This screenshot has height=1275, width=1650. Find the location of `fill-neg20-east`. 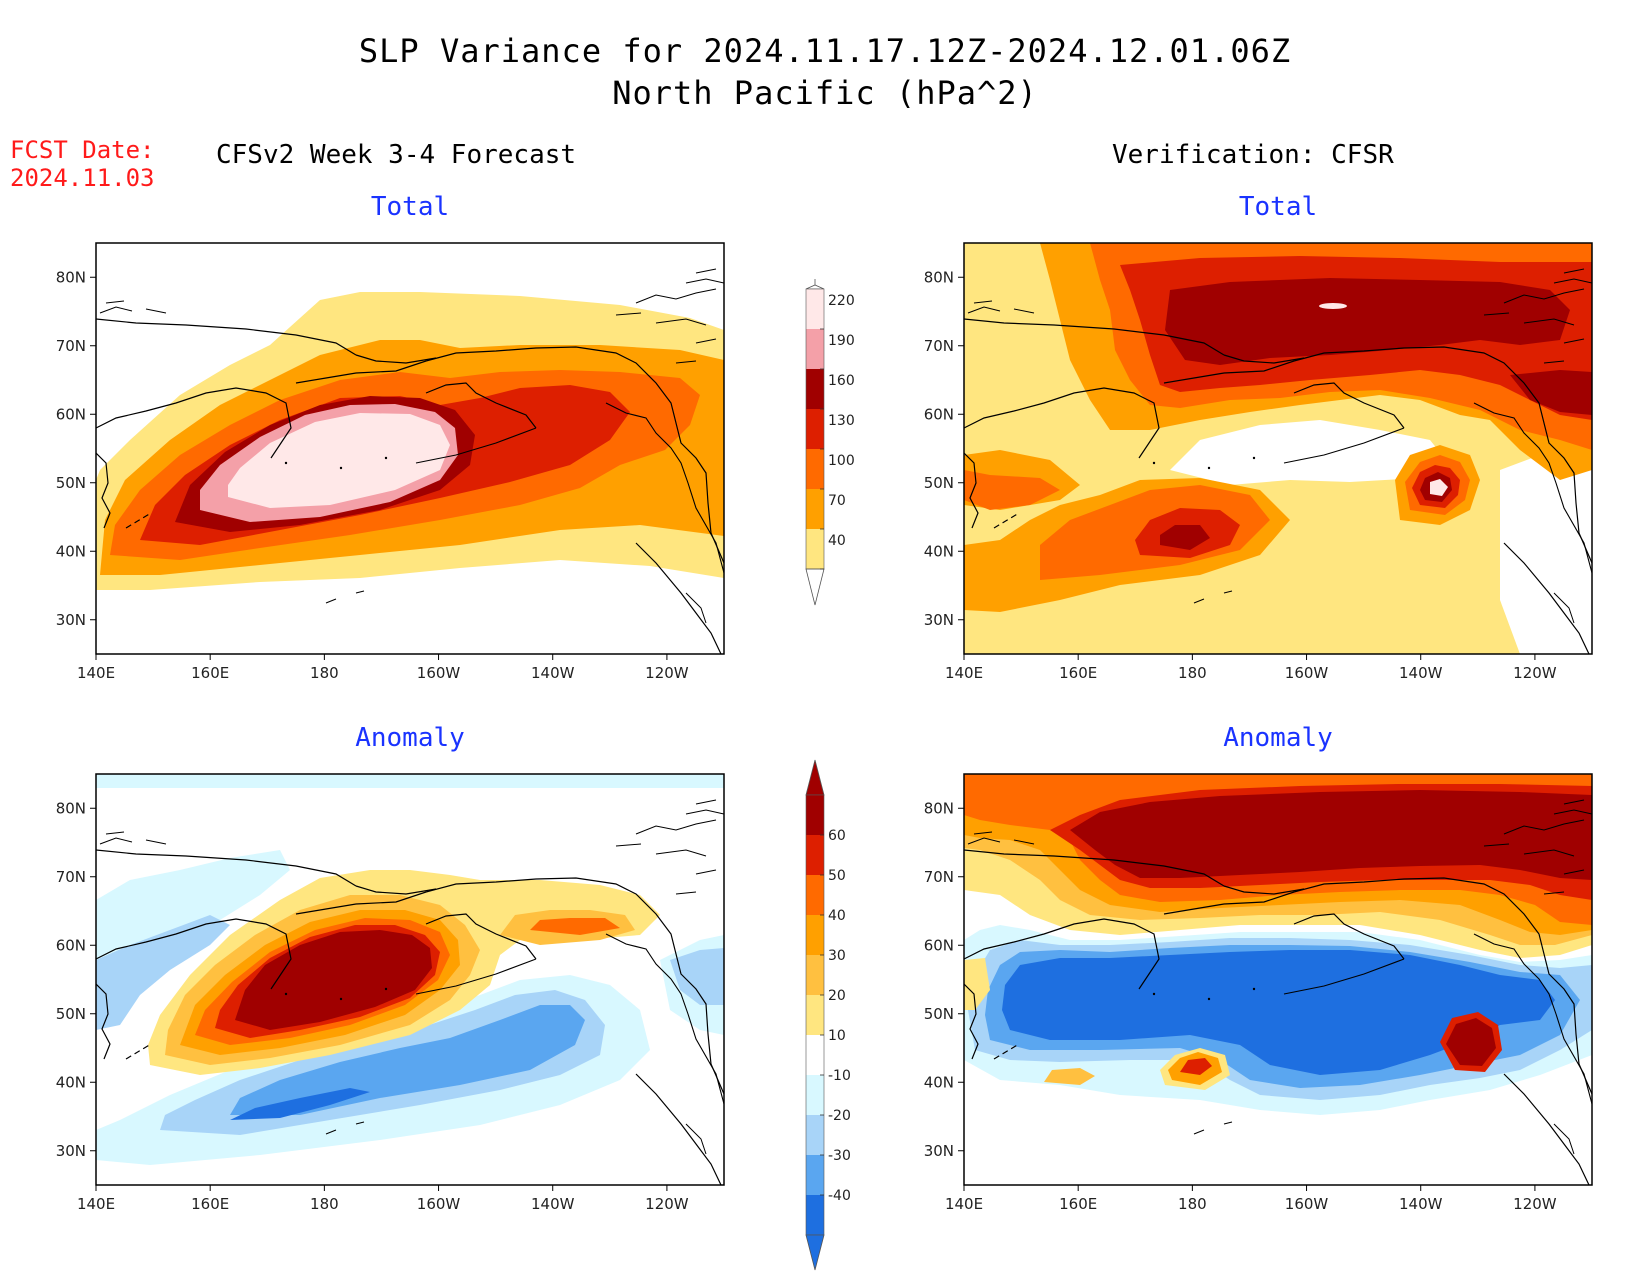

fill-neg20-east is located at coordinates (697, 976).